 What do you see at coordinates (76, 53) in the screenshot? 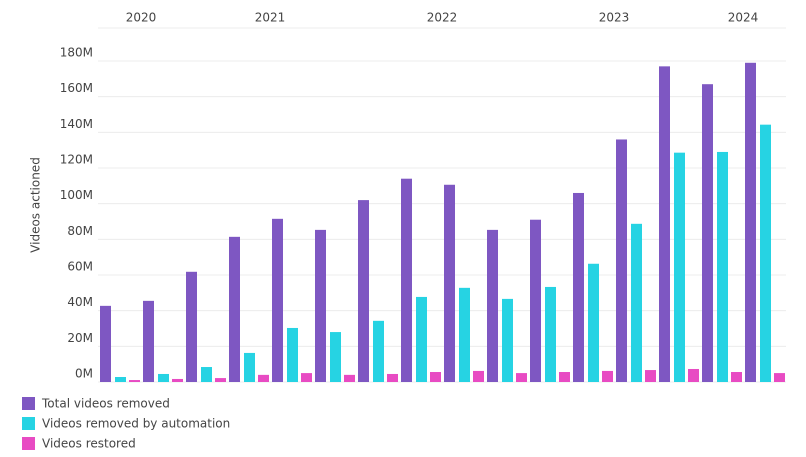
I see `y-tick-label: 180M` at bounding box center [76, 53].